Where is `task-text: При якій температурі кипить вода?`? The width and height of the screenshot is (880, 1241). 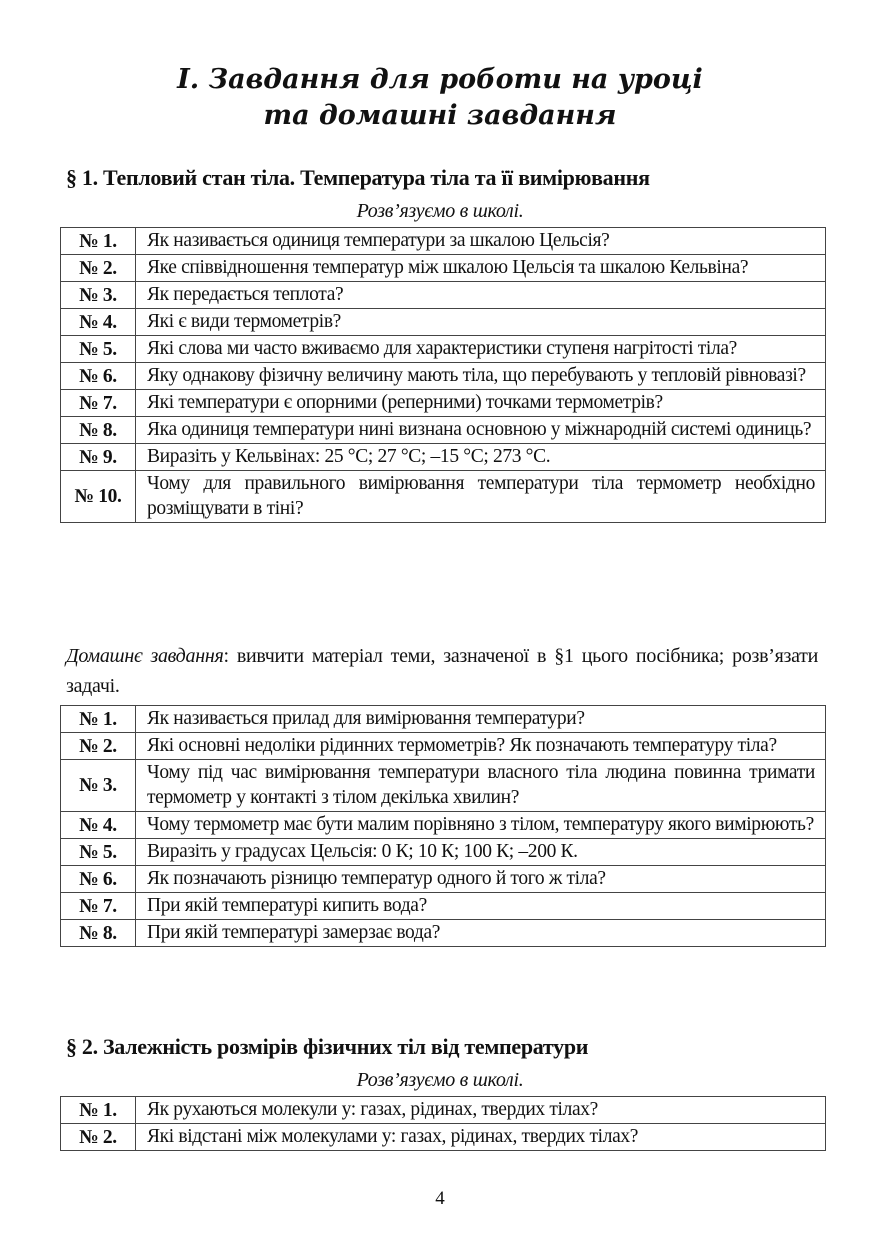 task-text: При якій температурі кипить вода? is located at coordinates (480, 906).